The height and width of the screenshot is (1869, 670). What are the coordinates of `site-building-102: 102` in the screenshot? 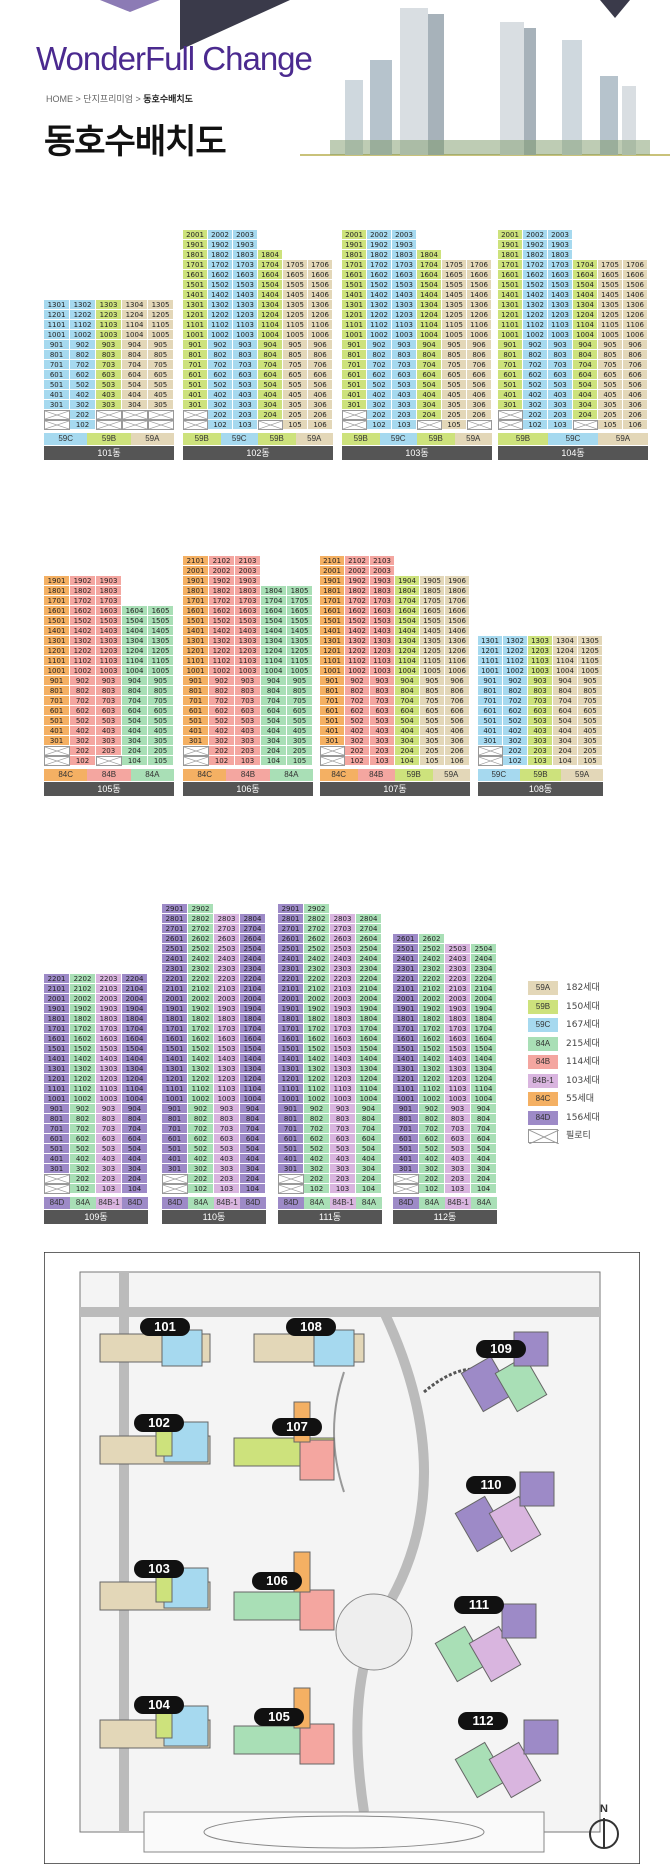 It's located at (155, 1439).